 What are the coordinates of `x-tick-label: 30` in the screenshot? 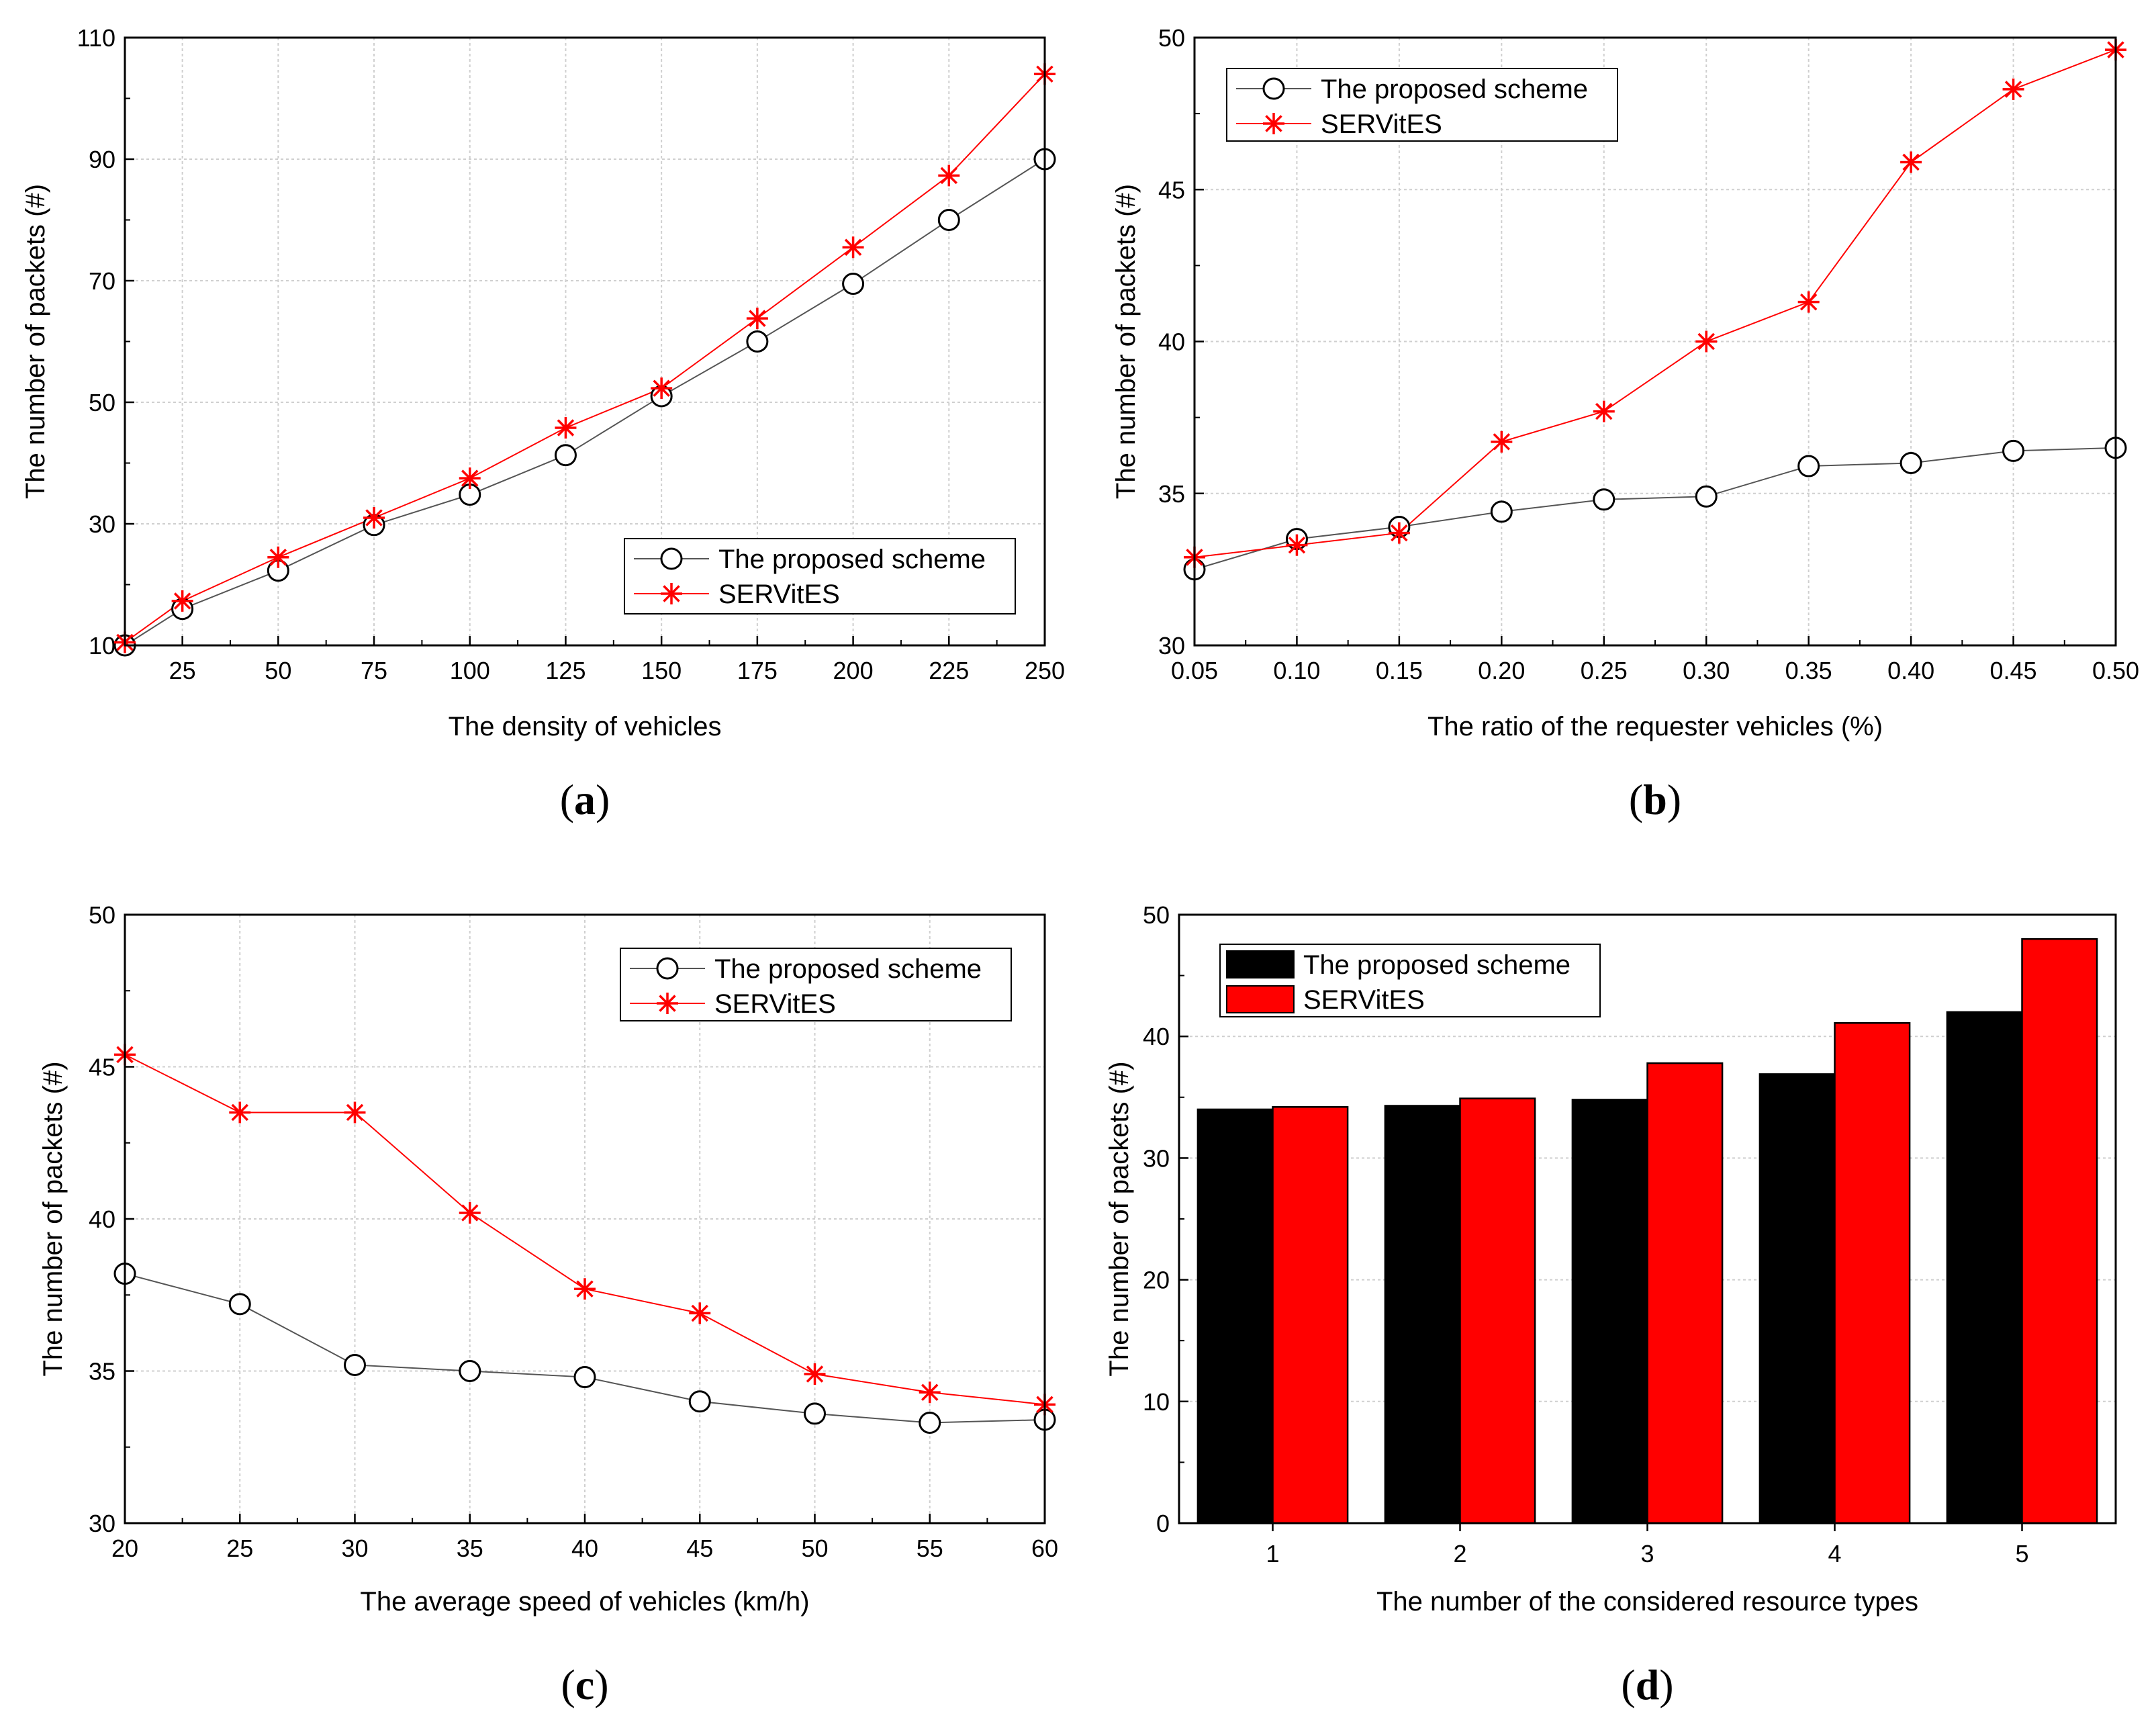 It's located at (354, 1548).